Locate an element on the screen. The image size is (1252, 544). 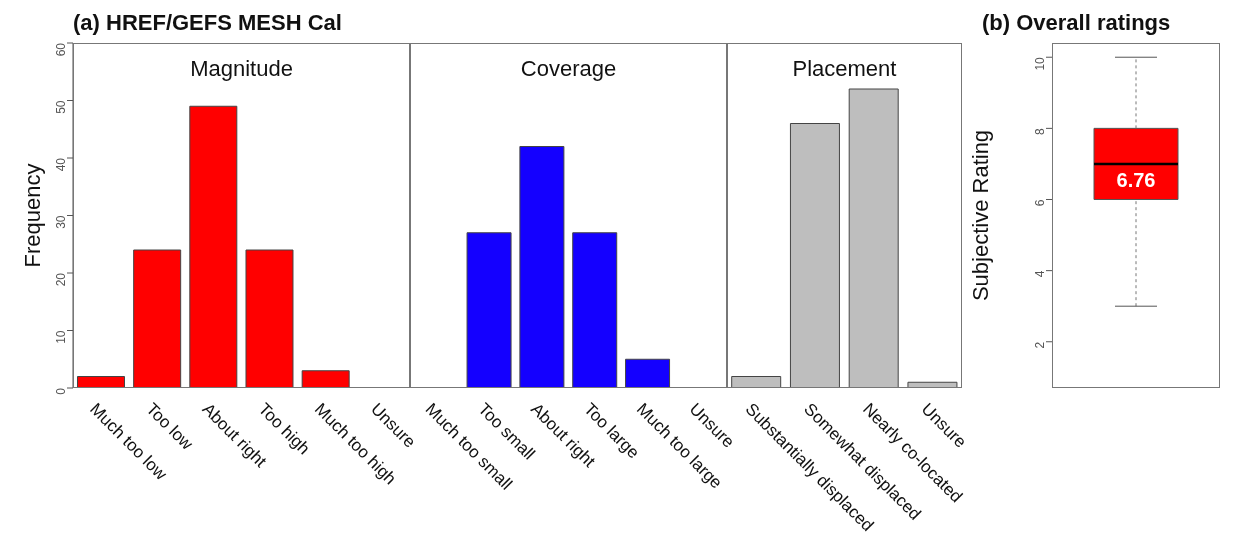
y-tick-label: 20 is located at coordinates (61, 279).